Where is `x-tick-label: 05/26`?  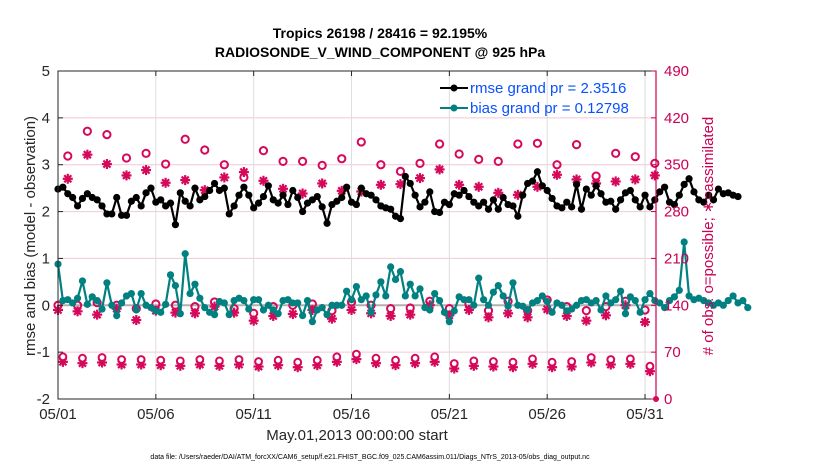
x-tick-label: 05/26 is located at coordinates (547, 414).